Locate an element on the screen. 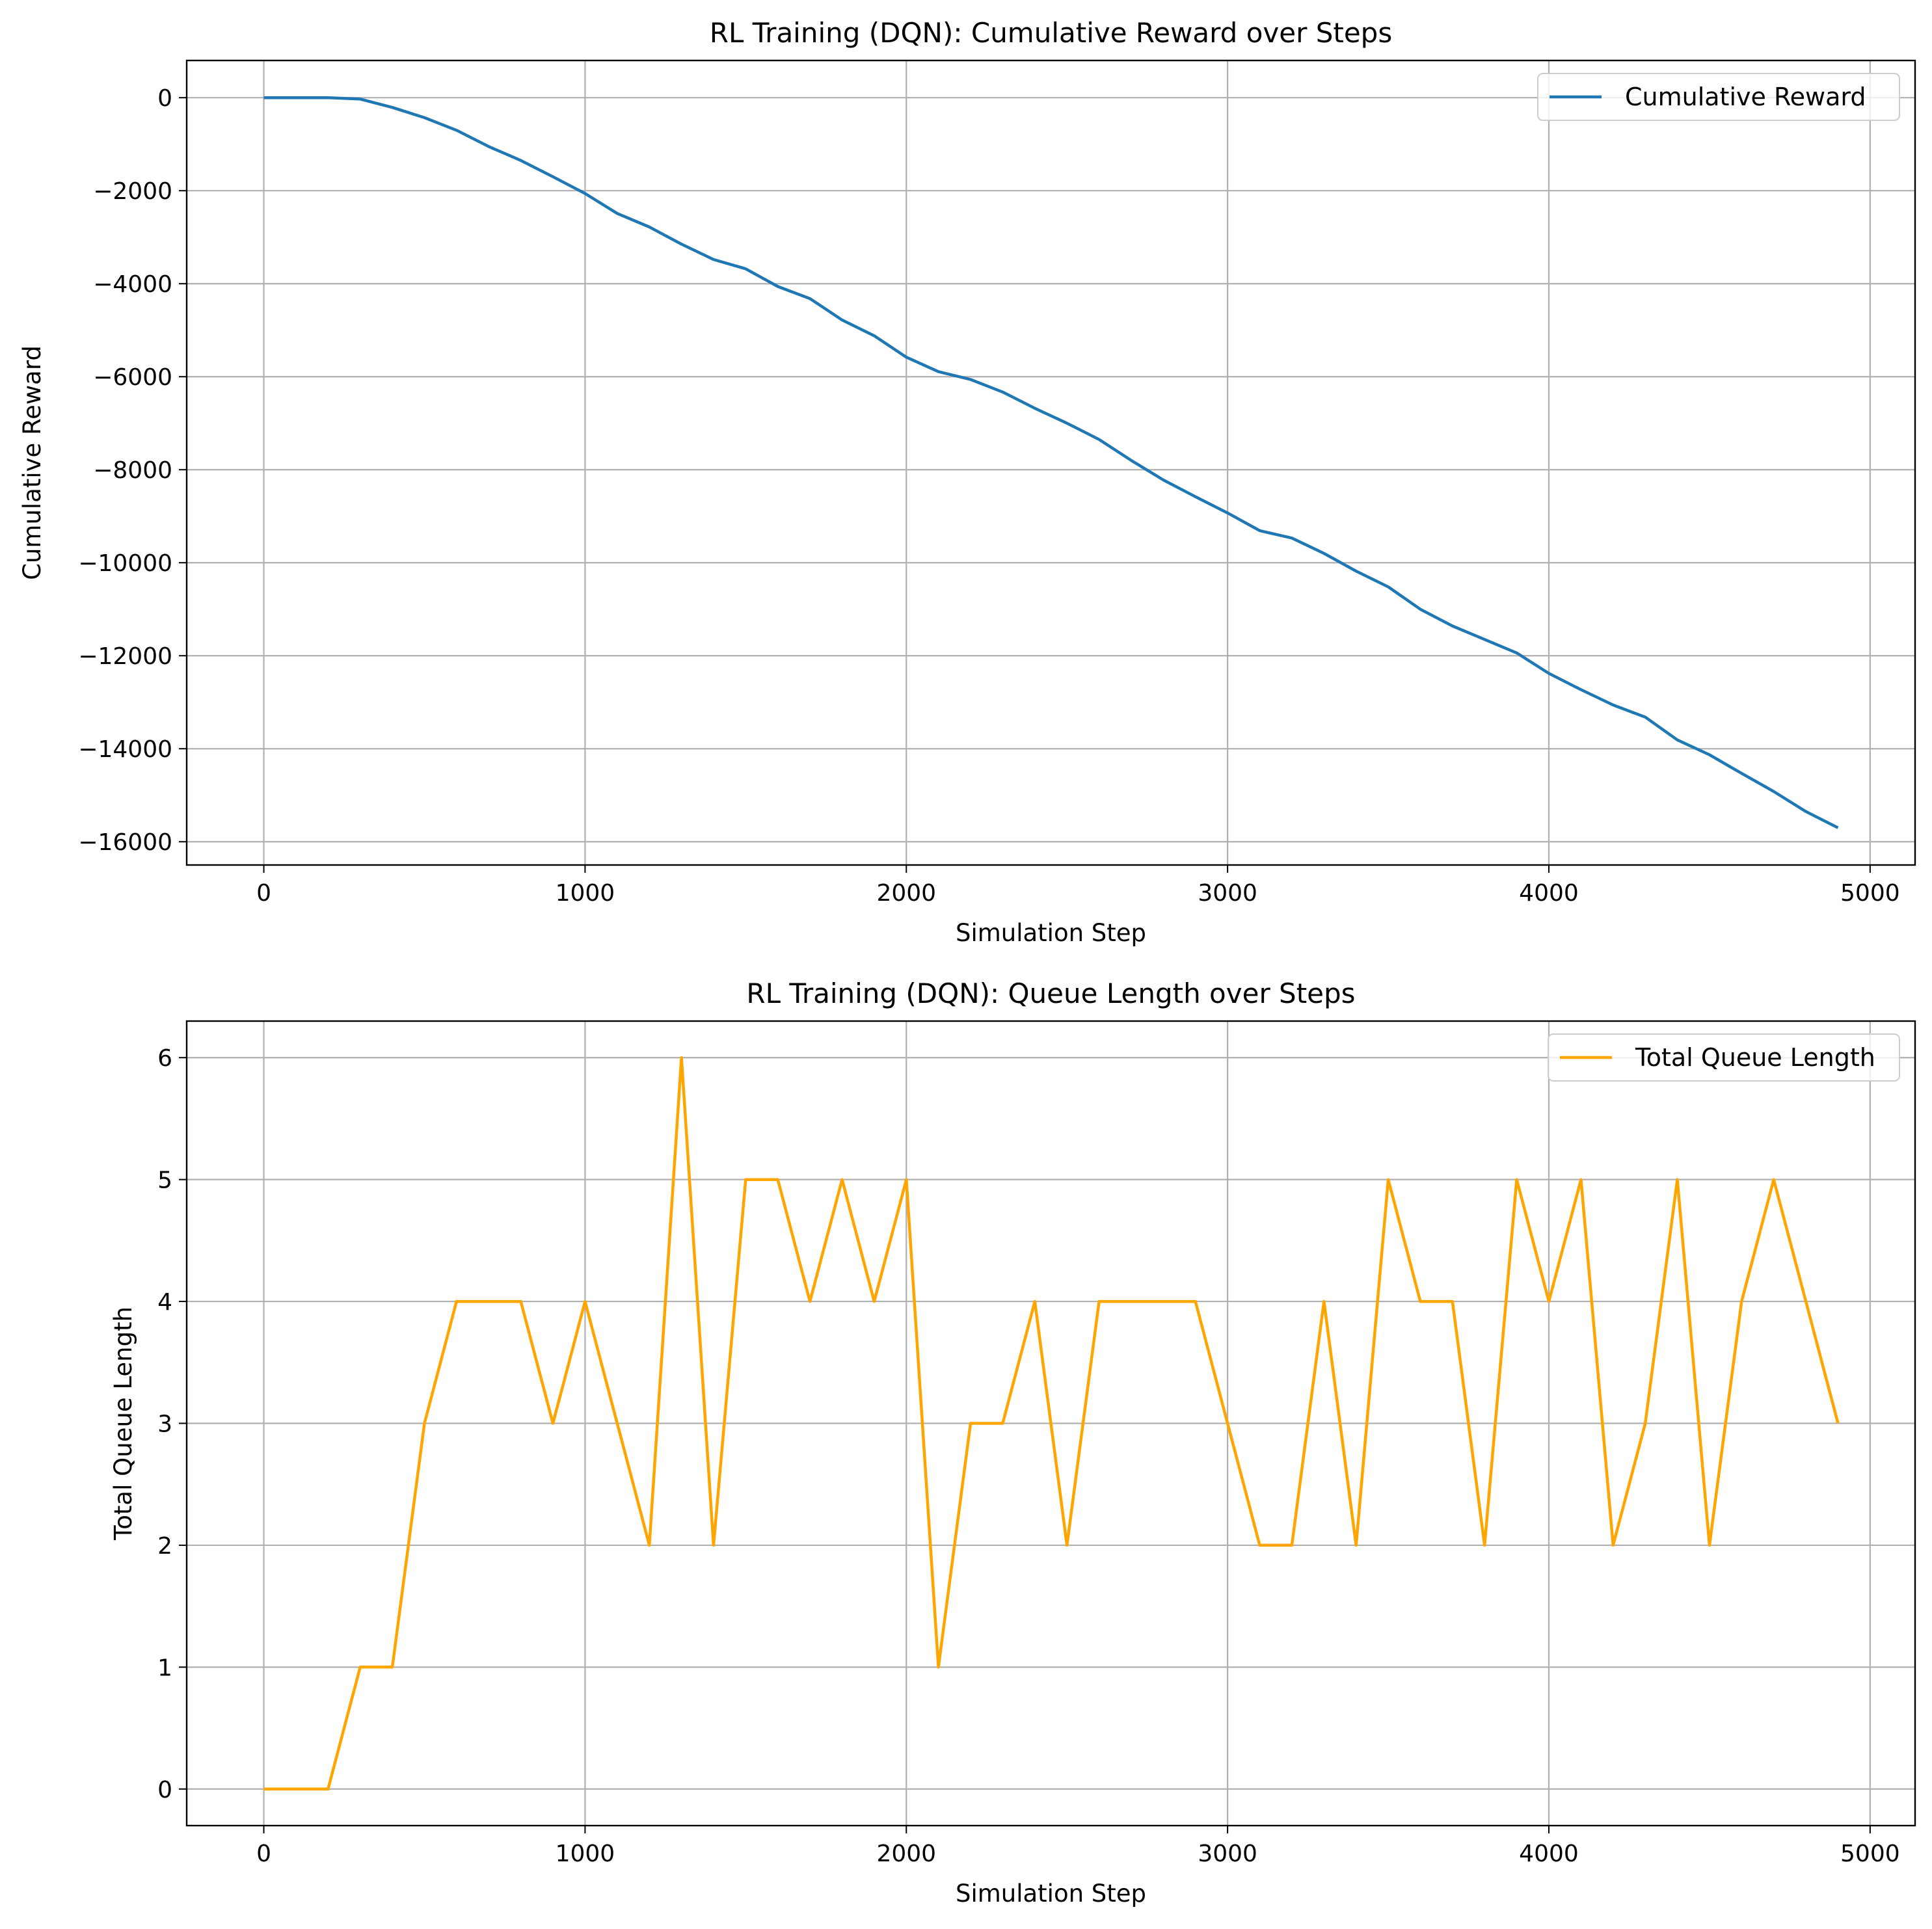 The height and width of the screenshot is (1929, 1932). y-tick-label: −14000 is located at coordinates (125, 749).